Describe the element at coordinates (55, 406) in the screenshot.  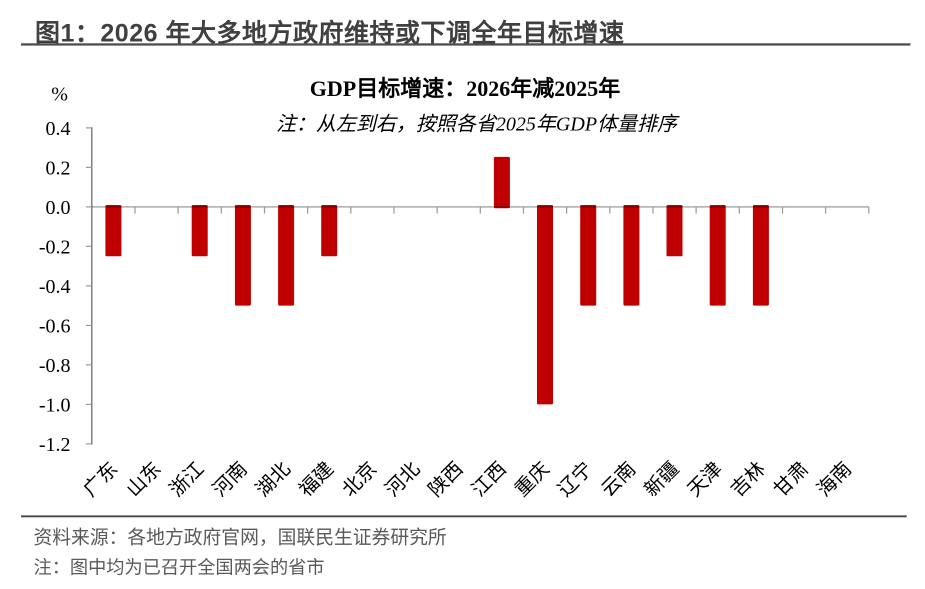
I see `svg-text: -1.0` at that location.